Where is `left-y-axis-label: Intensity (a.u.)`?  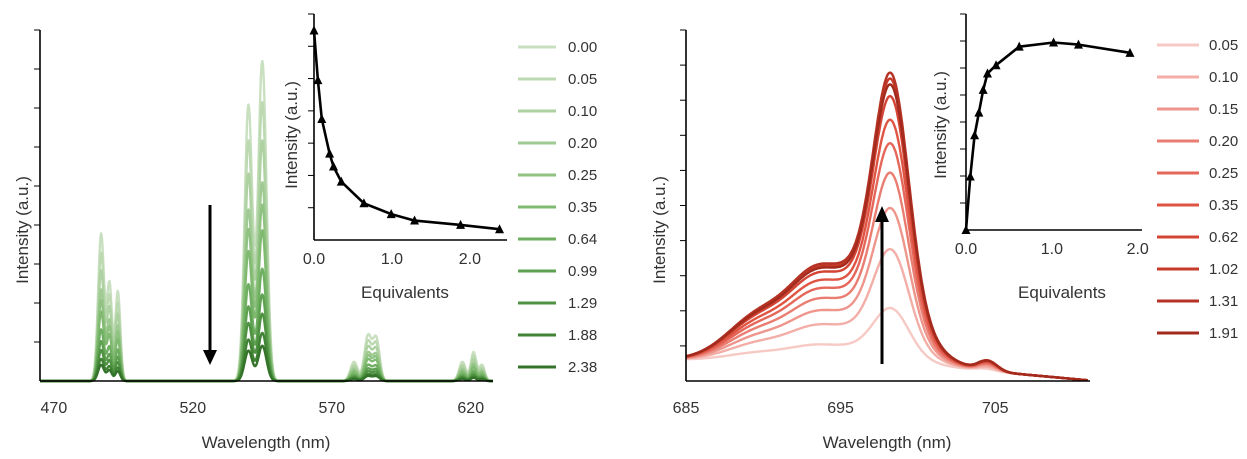
left-y-axis-label: Intensity (a.u.) is located at coordinates (22, 230).